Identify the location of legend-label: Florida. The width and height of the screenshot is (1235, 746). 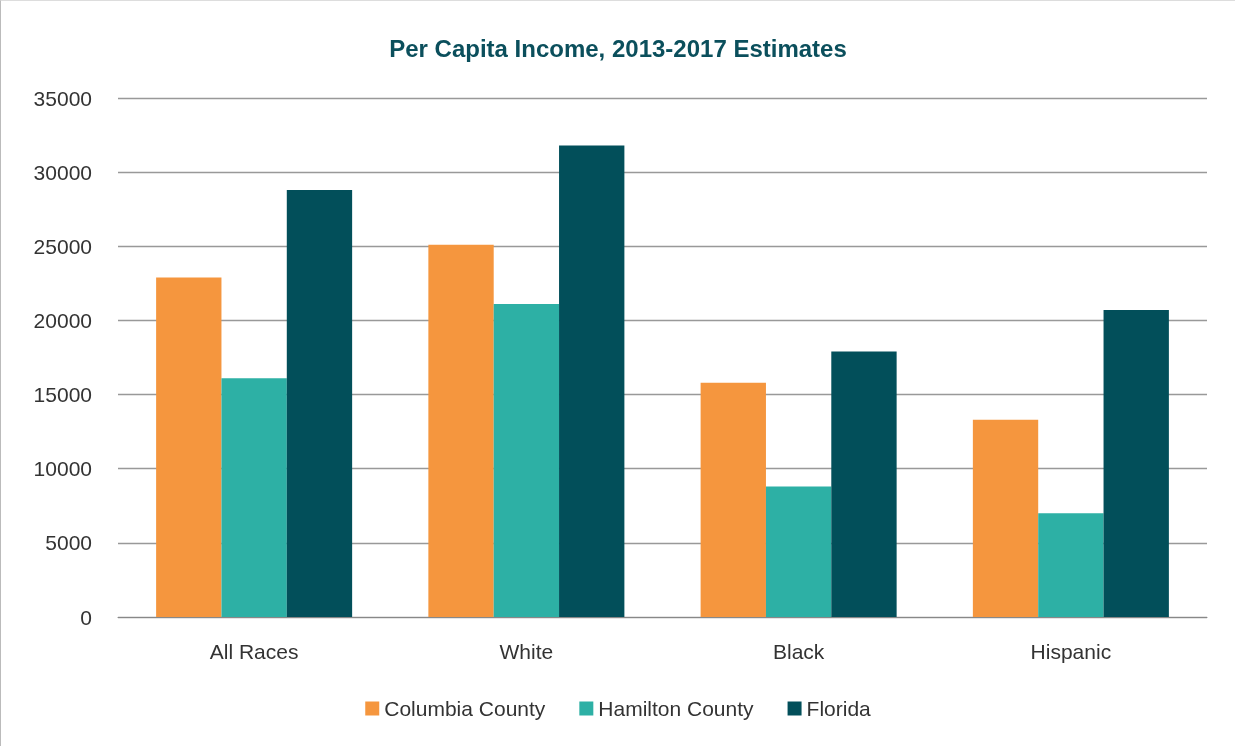
(839, 708).